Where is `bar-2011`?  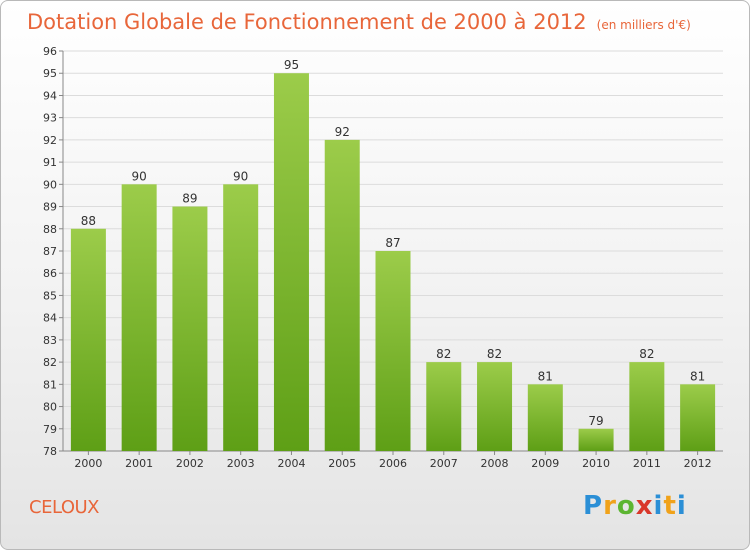
bar-2011 is located at coordinates (647, 406).